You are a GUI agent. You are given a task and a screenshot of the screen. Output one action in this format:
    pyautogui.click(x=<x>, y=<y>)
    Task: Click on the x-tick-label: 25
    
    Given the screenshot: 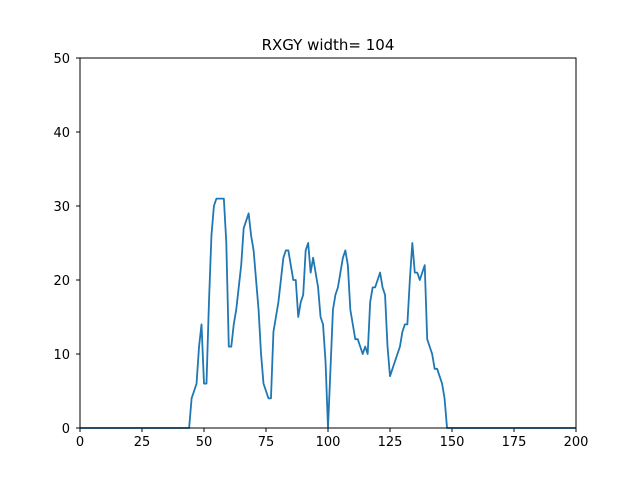 What is the action you would take?
    pyautogui.click(x=142, y=442)
    